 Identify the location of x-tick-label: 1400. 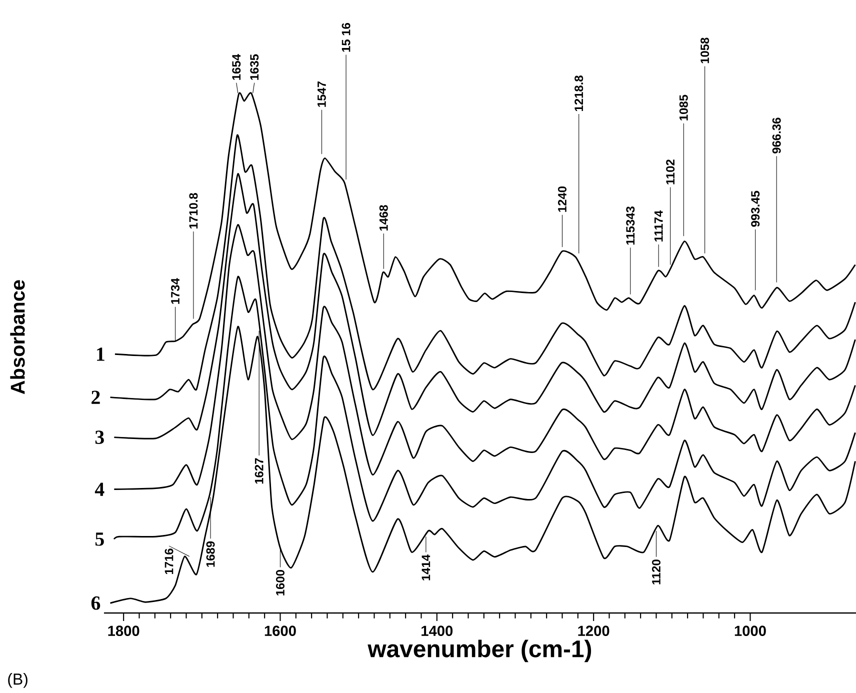
(437, 631).